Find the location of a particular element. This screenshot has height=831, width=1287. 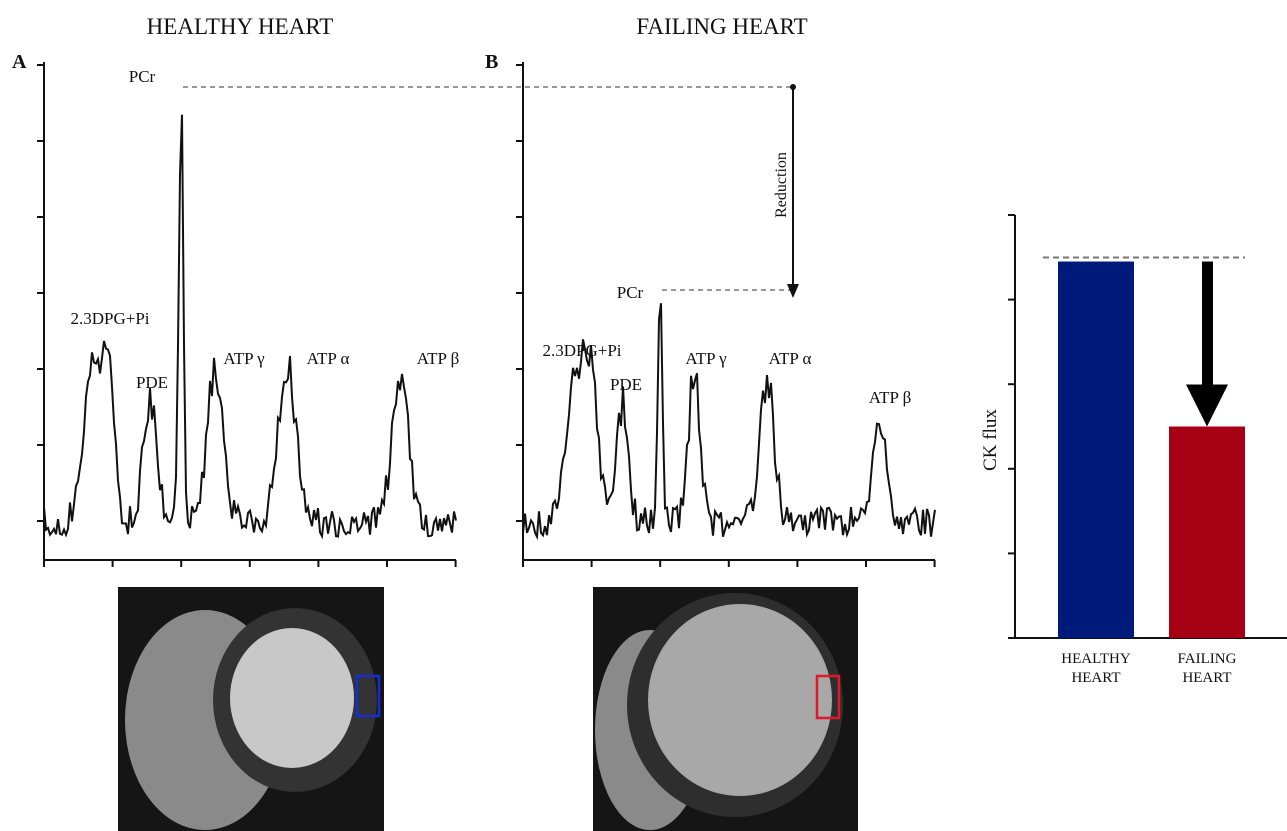

panel-label: A is located at coordinates (19, 62).